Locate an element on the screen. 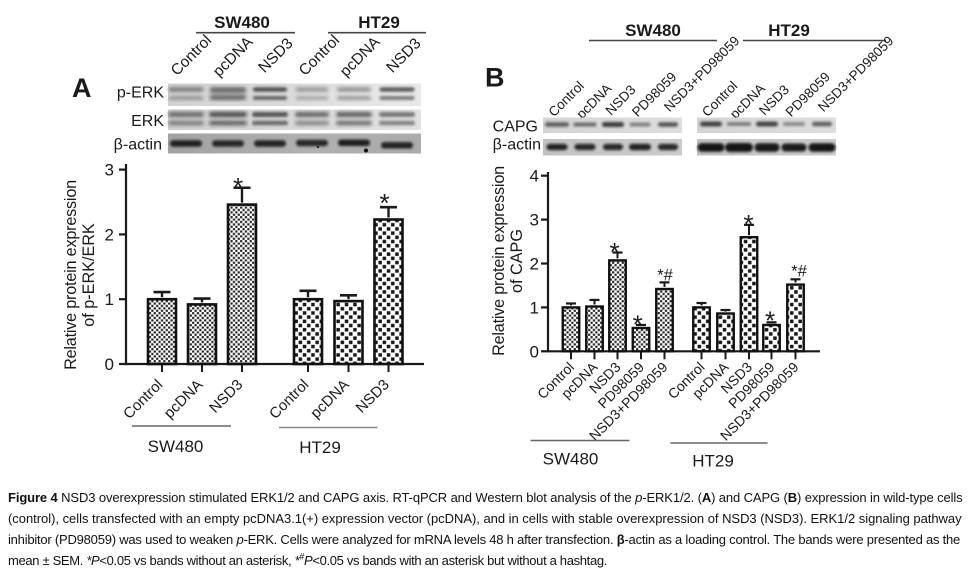 This screenshot has height=579, width=970. svg-text: A is located at coordinates (82, 88).